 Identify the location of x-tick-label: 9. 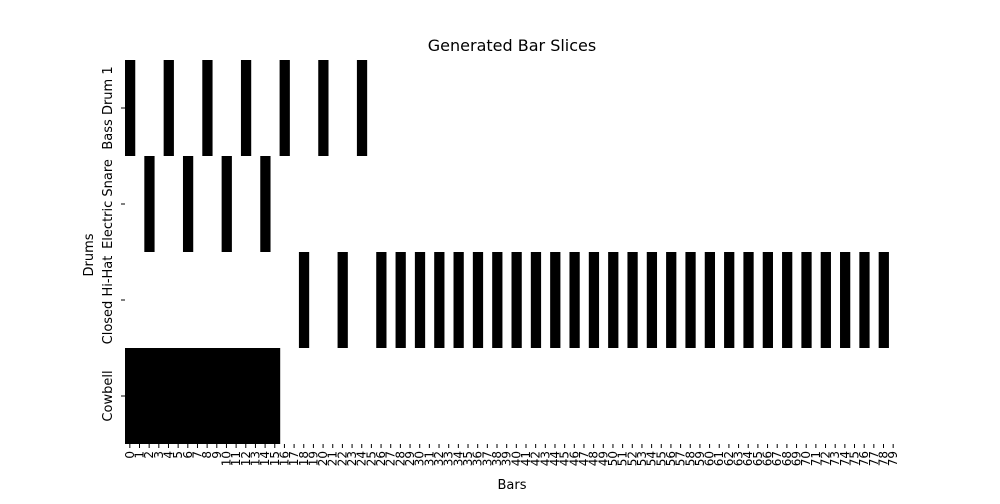
(217, 455).